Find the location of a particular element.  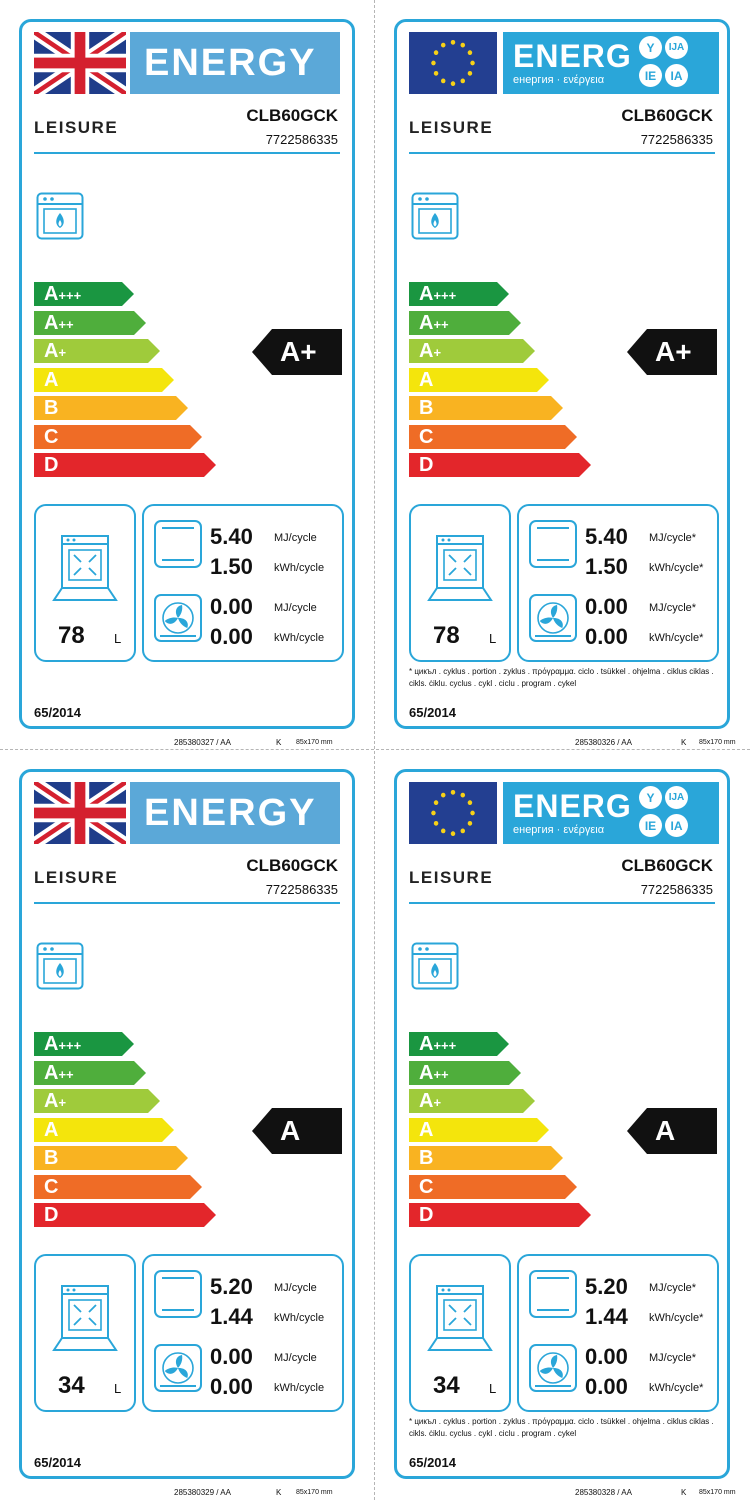

print-k: K is located at coordinates (684, 1492).